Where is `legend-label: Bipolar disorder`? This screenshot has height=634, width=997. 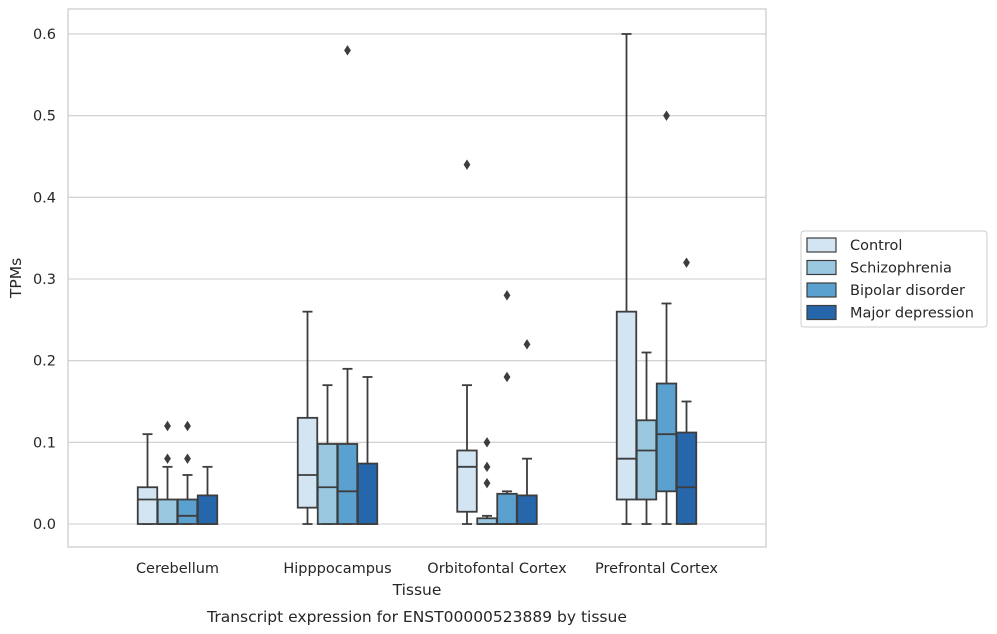
legend-label: Bipolar disorder is located at coordinates (907, 291).